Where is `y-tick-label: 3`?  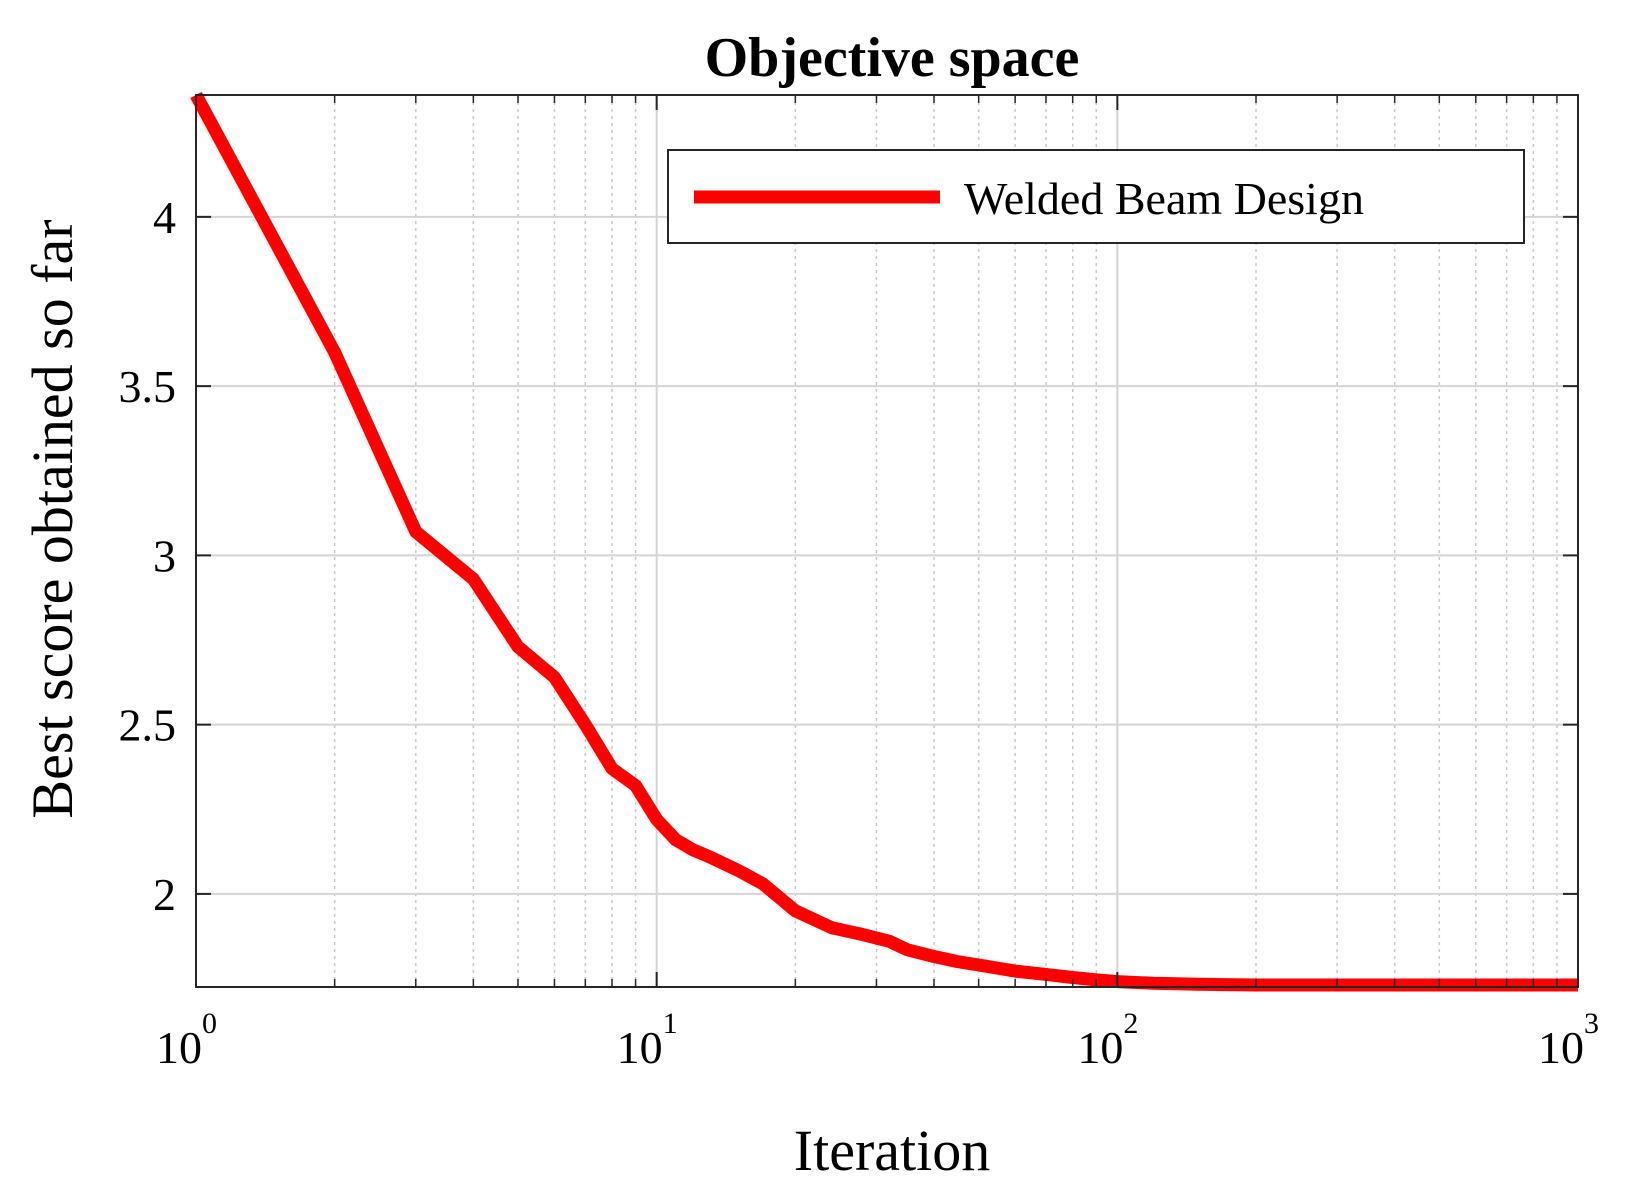
y-tick-label: 3 is located at coordinates (164, 555).